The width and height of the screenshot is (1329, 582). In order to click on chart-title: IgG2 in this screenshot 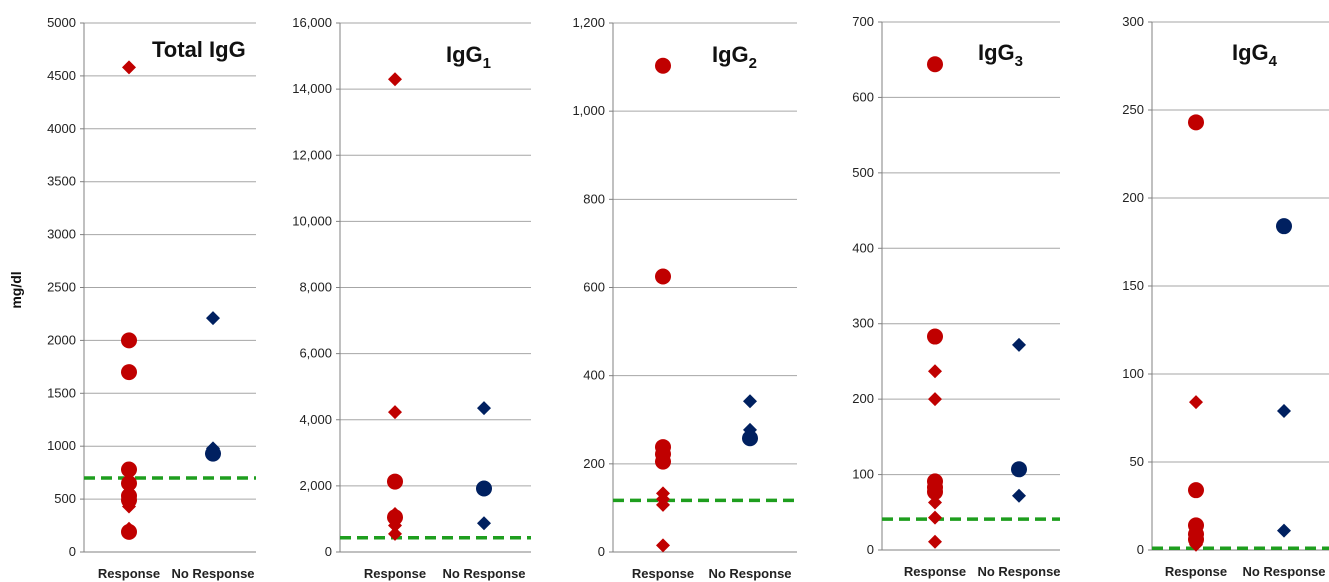, I will do `click(734, 57)`.